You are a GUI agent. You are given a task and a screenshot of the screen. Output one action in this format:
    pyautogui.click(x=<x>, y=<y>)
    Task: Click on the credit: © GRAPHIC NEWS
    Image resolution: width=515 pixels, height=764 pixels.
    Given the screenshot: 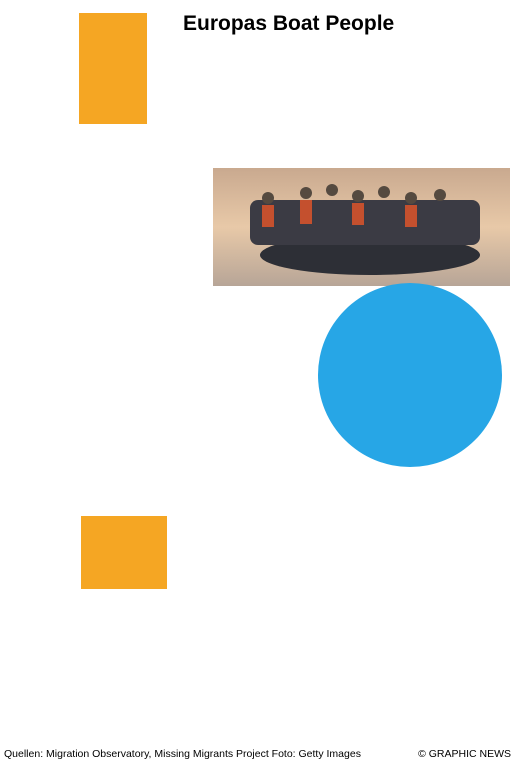 What is the action you would take?
    pyautogui.click(x=464, y=754)
    